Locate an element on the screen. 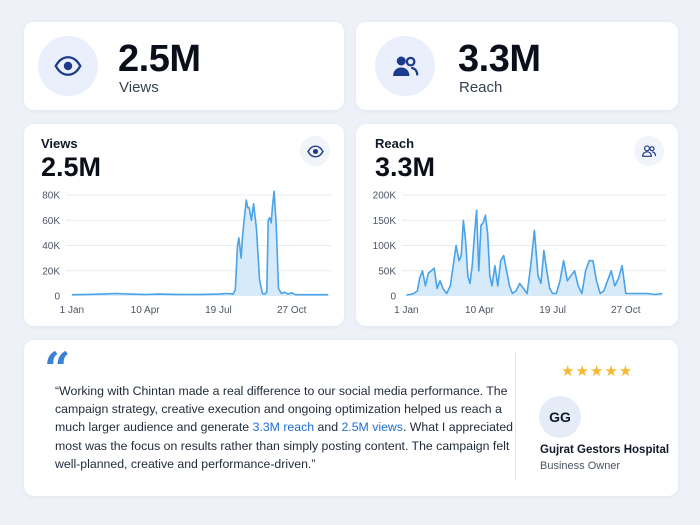  quote-highlight-reach: 3.3M reach is located at coordinates (283, 427).